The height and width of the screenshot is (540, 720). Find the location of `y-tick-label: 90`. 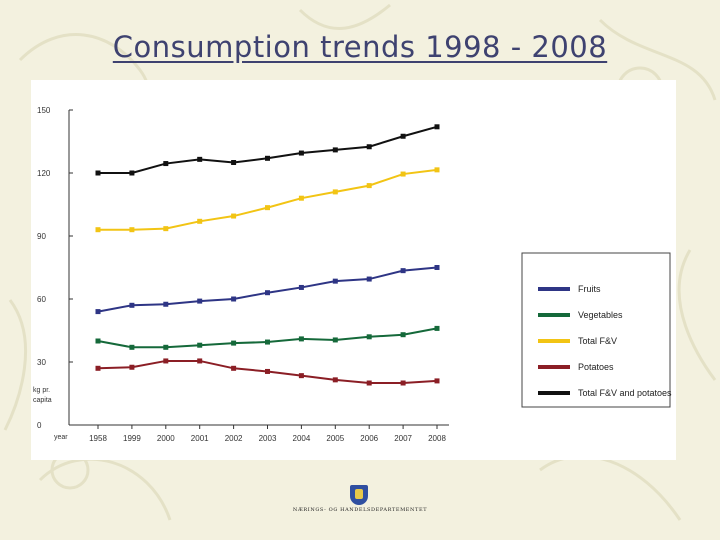

y-tick-label: 90 is located at coordinates (41, 236).